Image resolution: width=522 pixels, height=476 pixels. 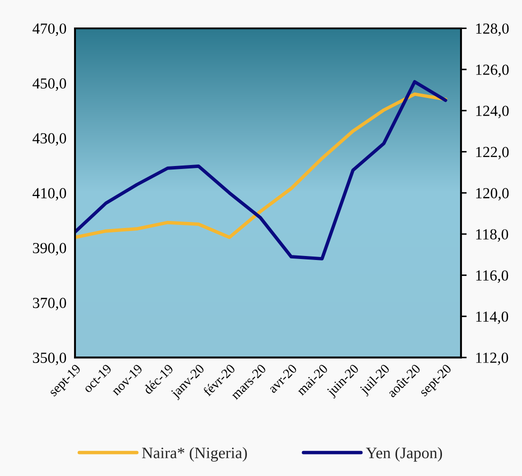 What do you see at coordinates (492, 153) in the screenshot?
I see `y2-tick-label: 122,0` at bounding box center [492, 153].